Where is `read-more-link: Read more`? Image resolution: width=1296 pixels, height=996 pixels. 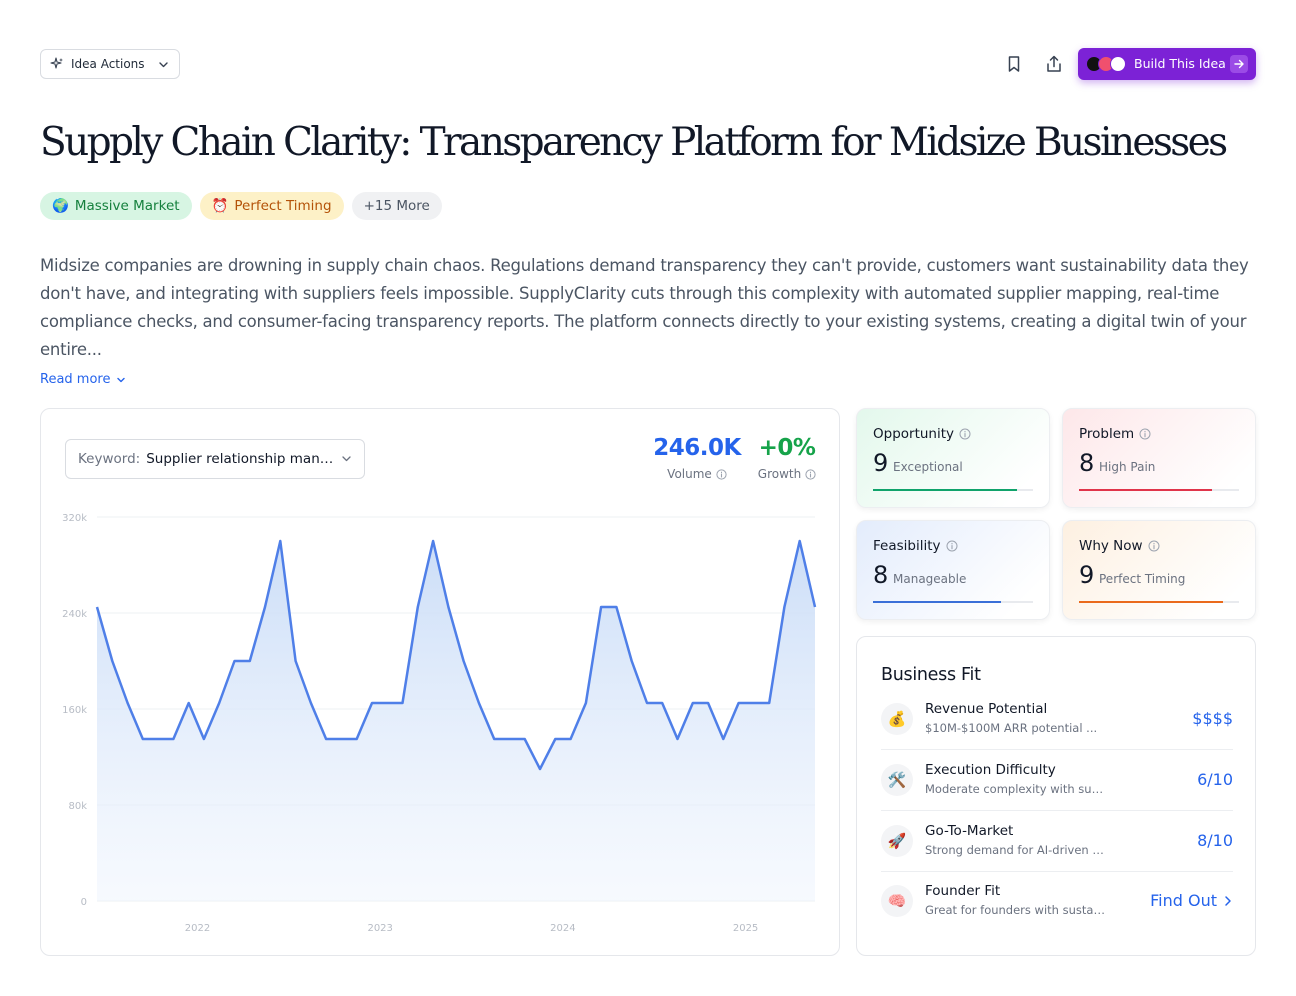 read-more-link: Read more is located at coordinates (83, 379).